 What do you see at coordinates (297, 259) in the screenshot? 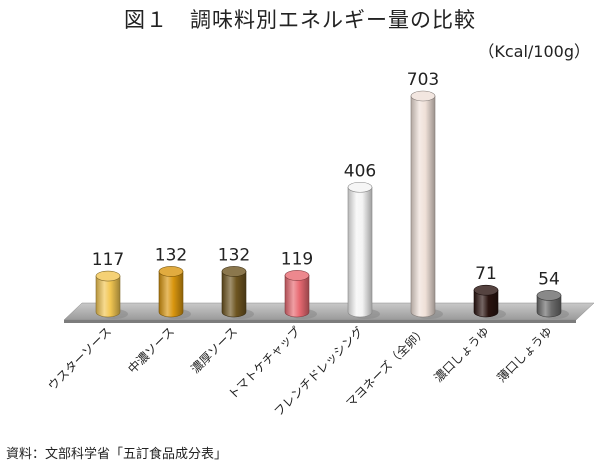
I see `value-label: 119` at bounding box center [297, 259].